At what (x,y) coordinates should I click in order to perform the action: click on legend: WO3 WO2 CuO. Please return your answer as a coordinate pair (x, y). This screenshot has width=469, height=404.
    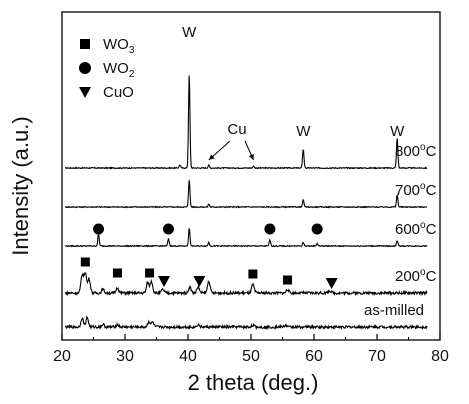
    Looking at the image, I should click on (107, 68).